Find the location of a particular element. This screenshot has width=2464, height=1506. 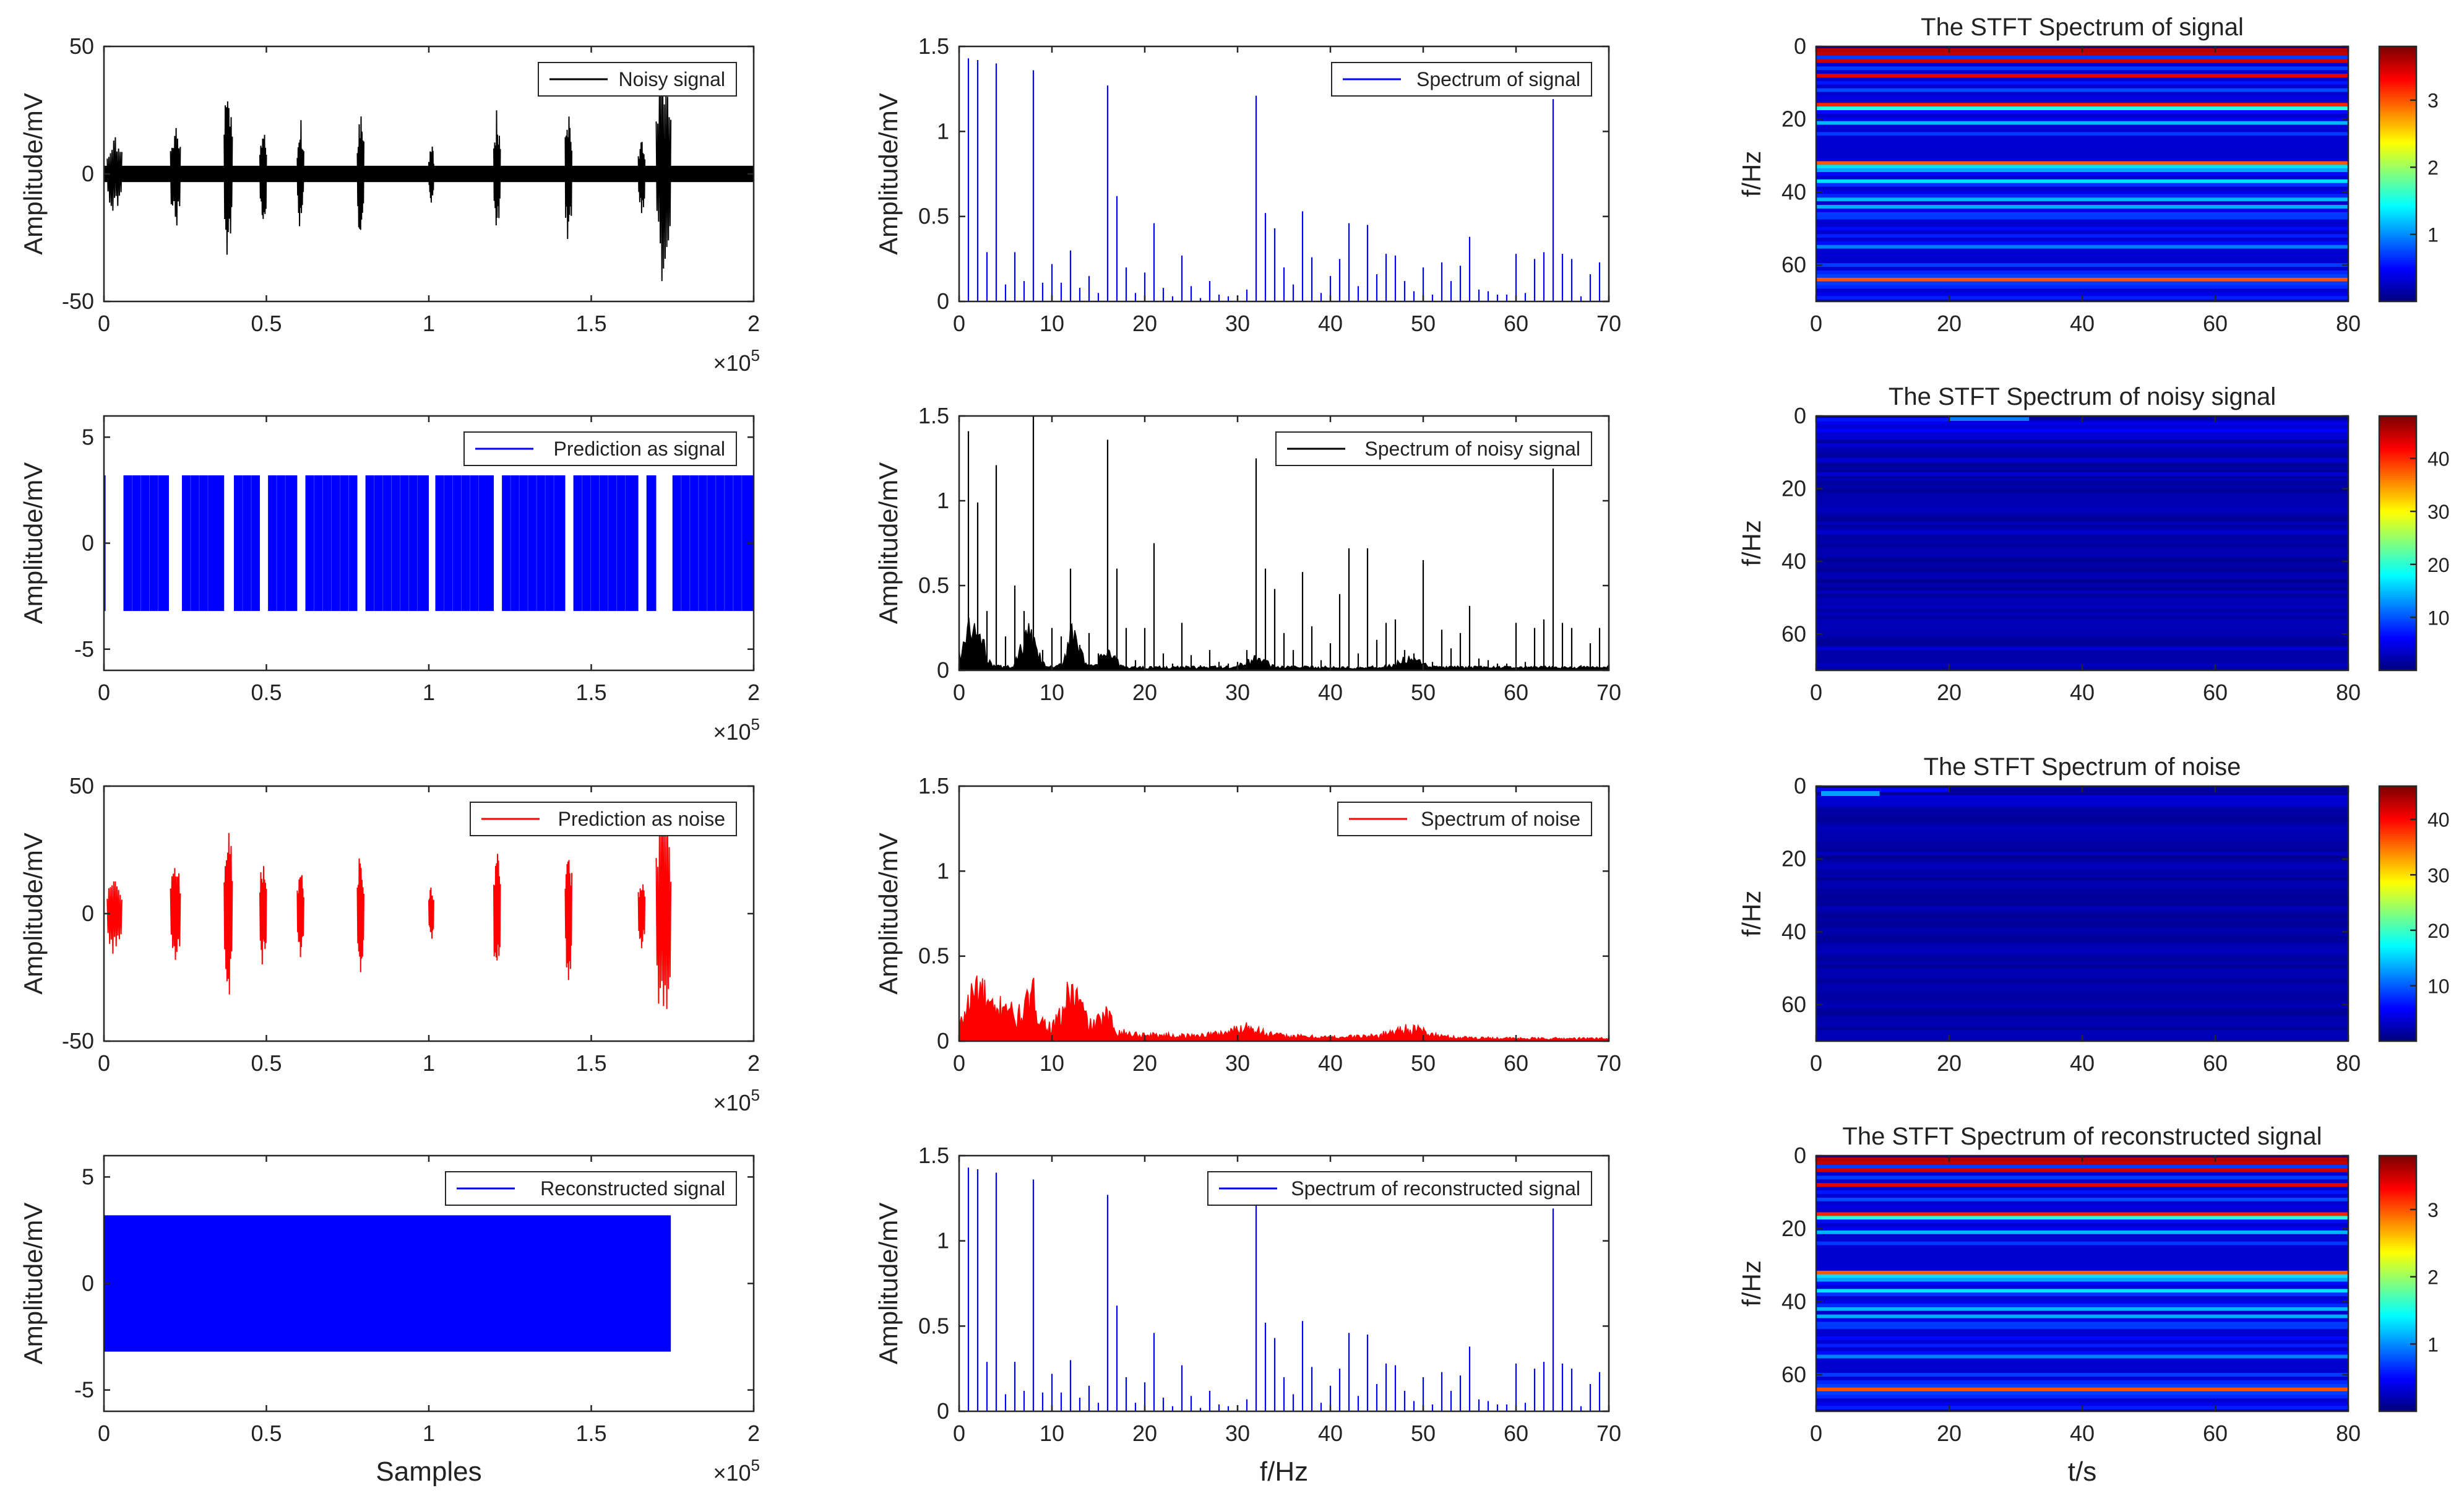

x-tick-label: 0 is located at coordinates (959, 1063).